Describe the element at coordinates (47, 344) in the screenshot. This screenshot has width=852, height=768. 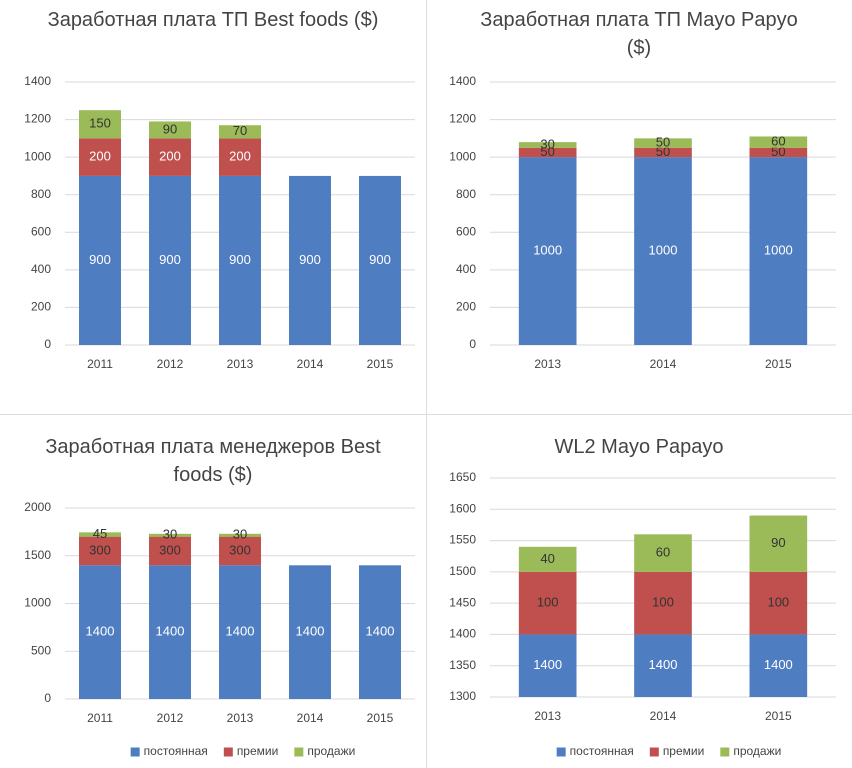
I see `y-tick-label: 0` at that location.